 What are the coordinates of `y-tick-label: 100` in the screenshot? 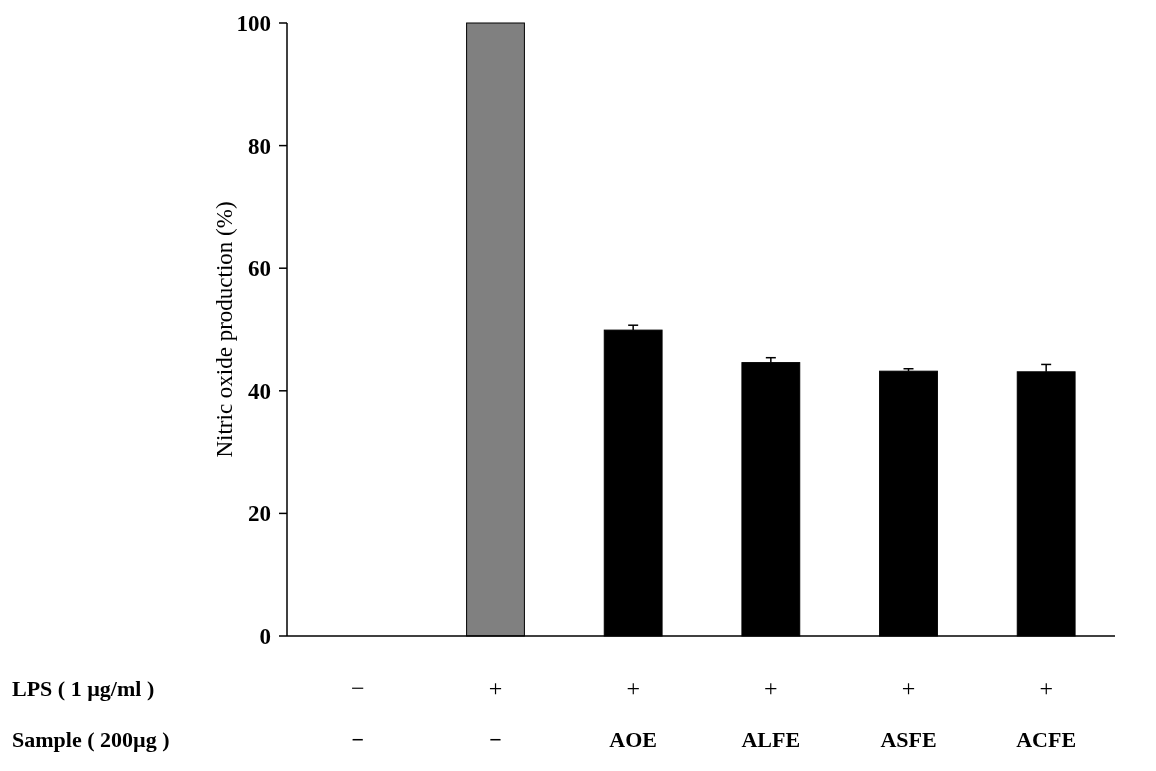 It's located at (253, 24).